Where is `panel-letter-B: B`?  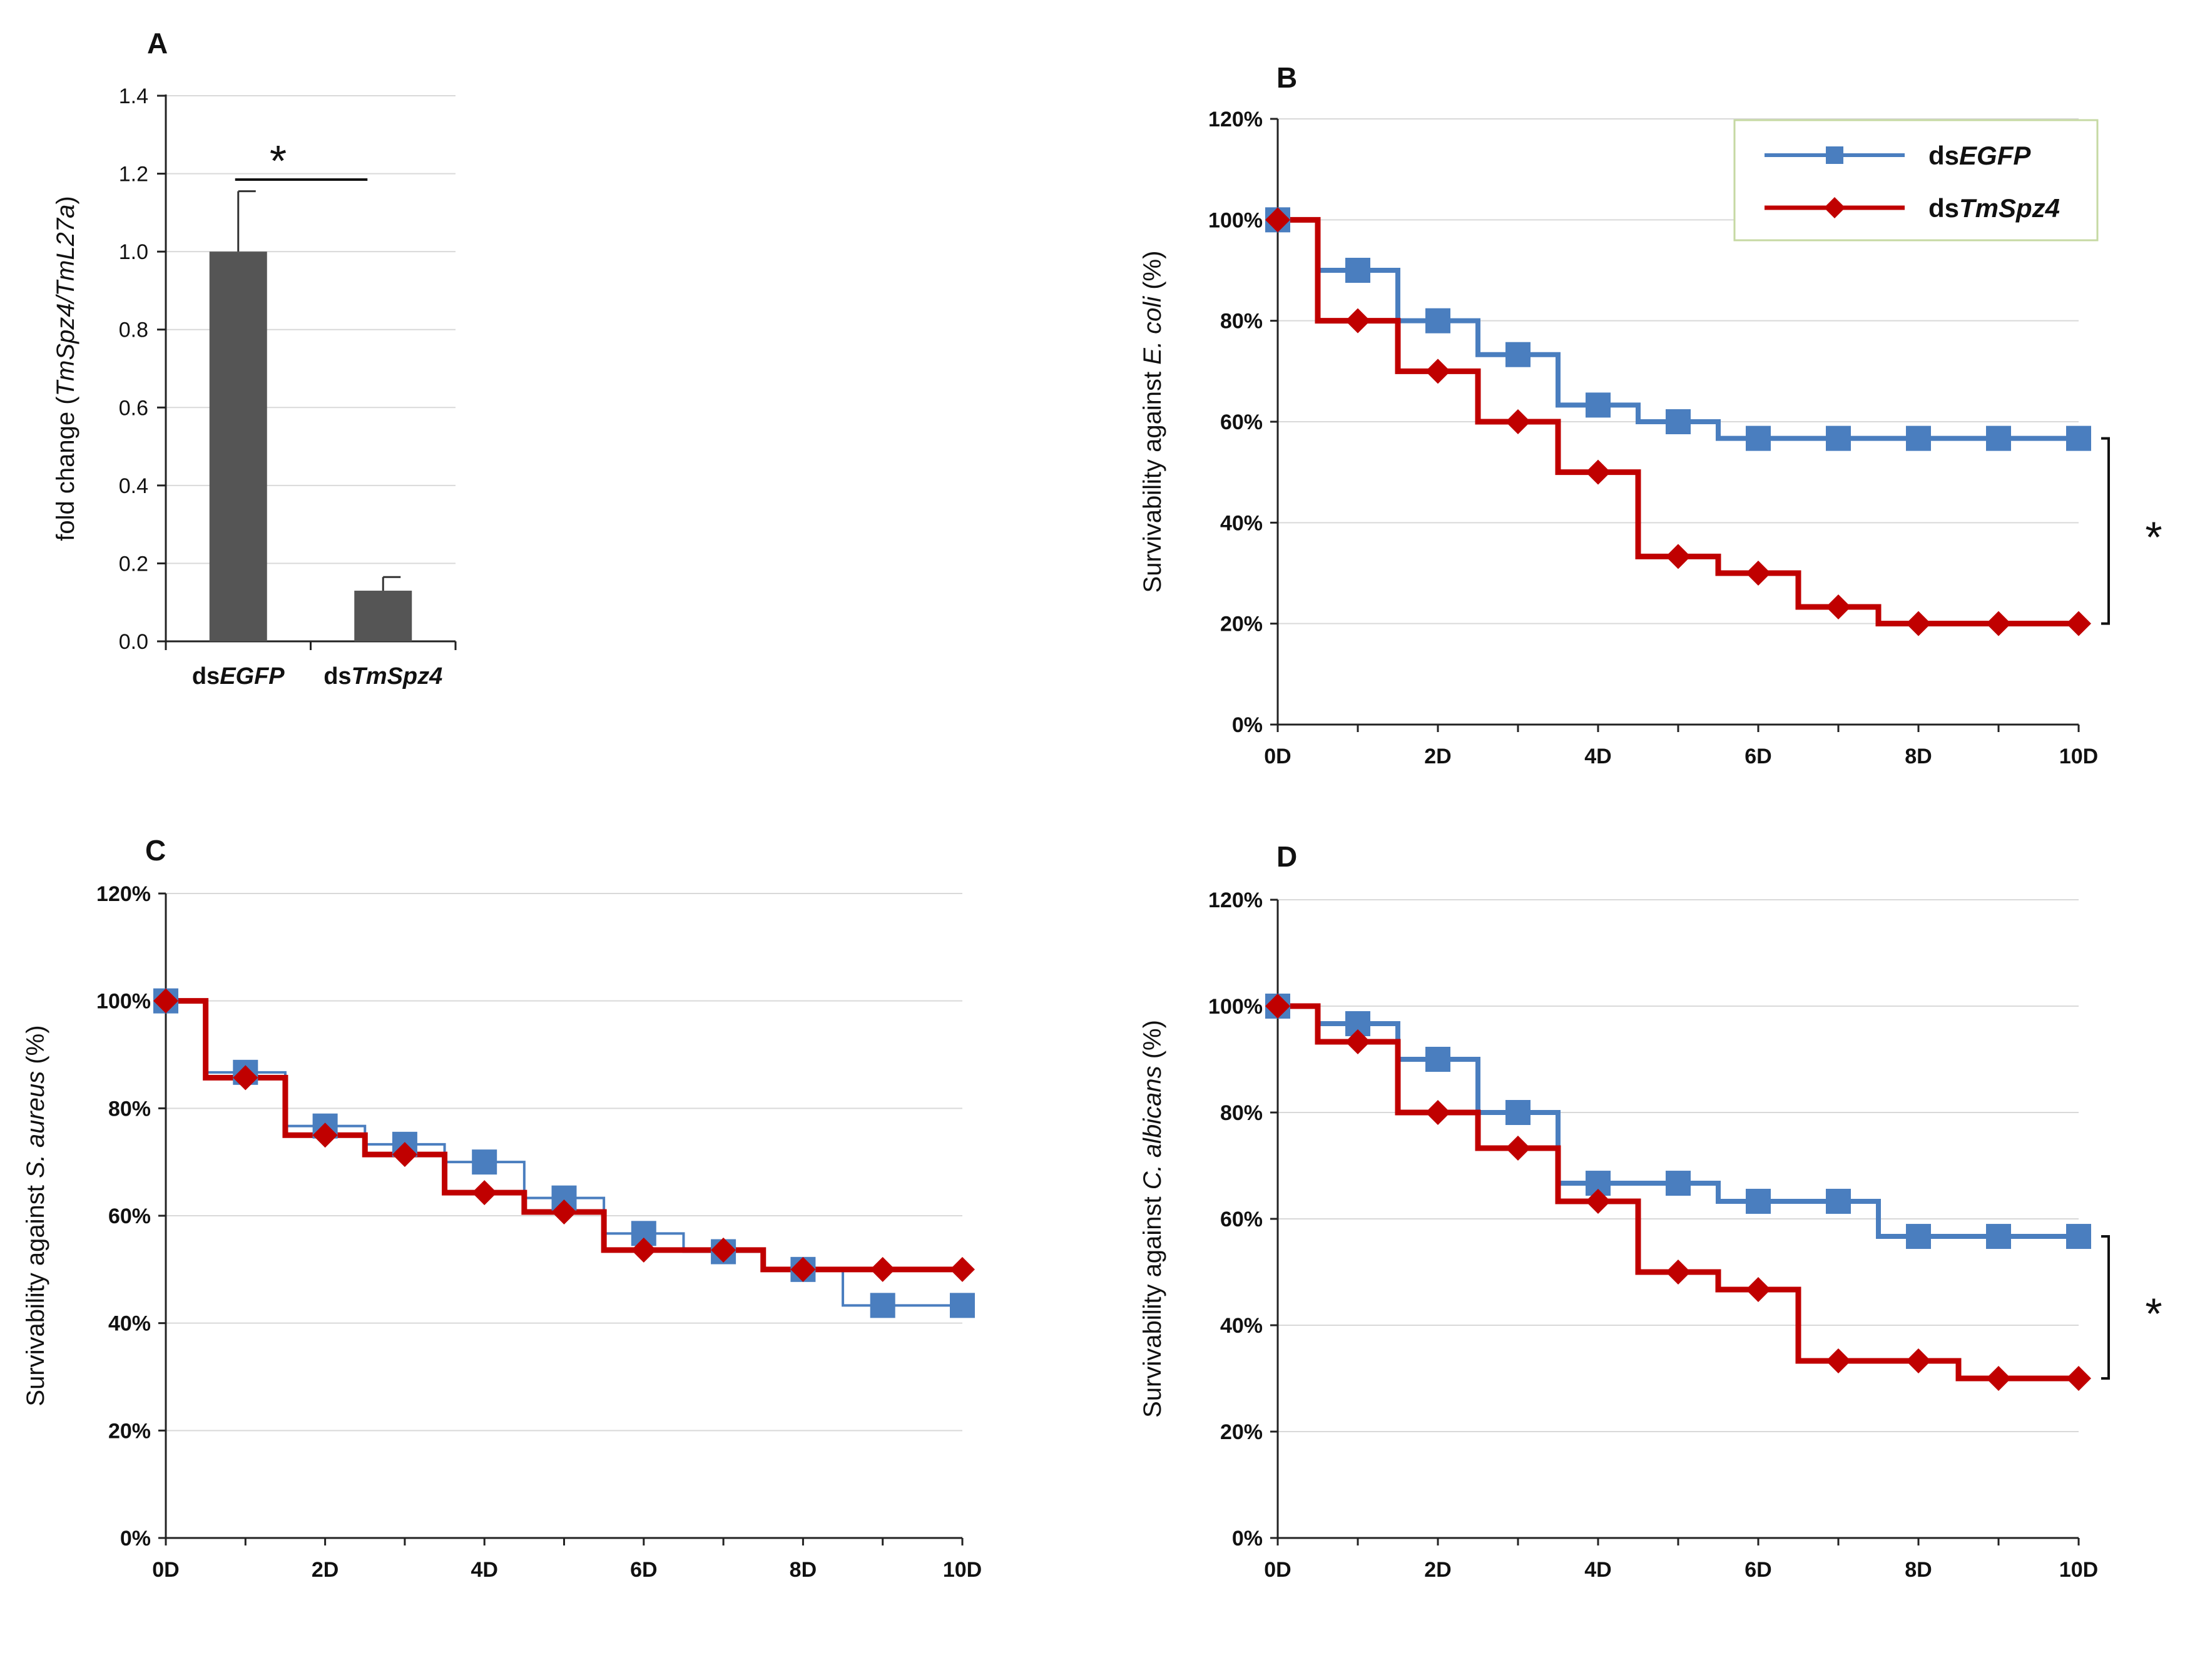
panel-letter-B: B is located at coordinates (1286, 78).